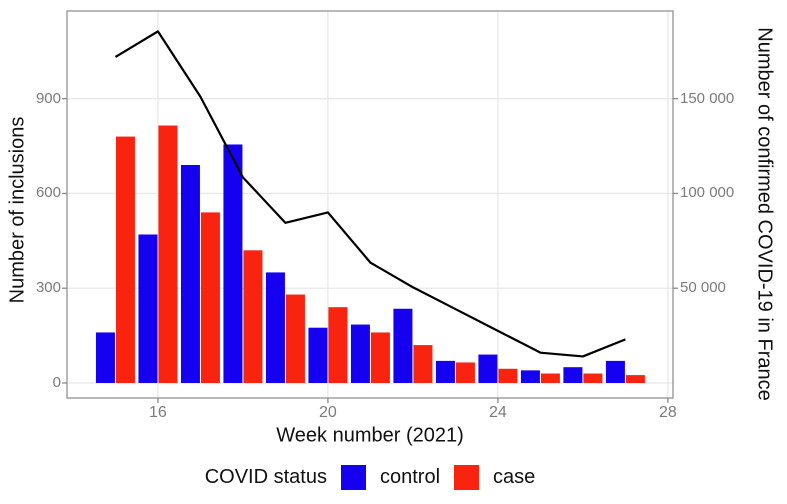 This screenshot has height=504, width=787. I want to click on right-axis-tick-label: 50 000, so click(703, 288).